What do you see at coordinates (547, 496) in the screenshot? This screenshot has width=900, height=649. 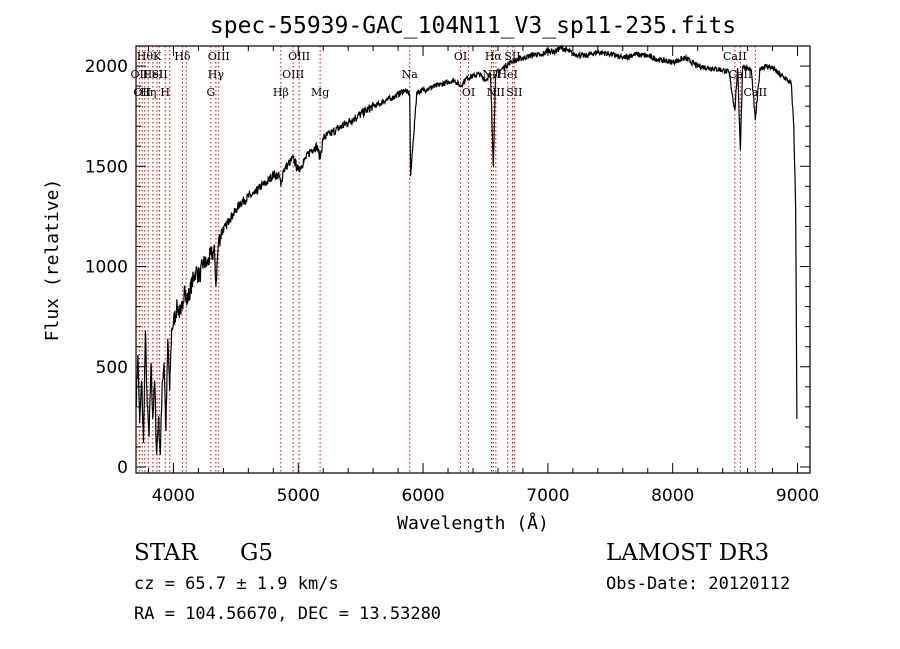 I see `x-tick-label: 7000` at bounding box center [547, 496].